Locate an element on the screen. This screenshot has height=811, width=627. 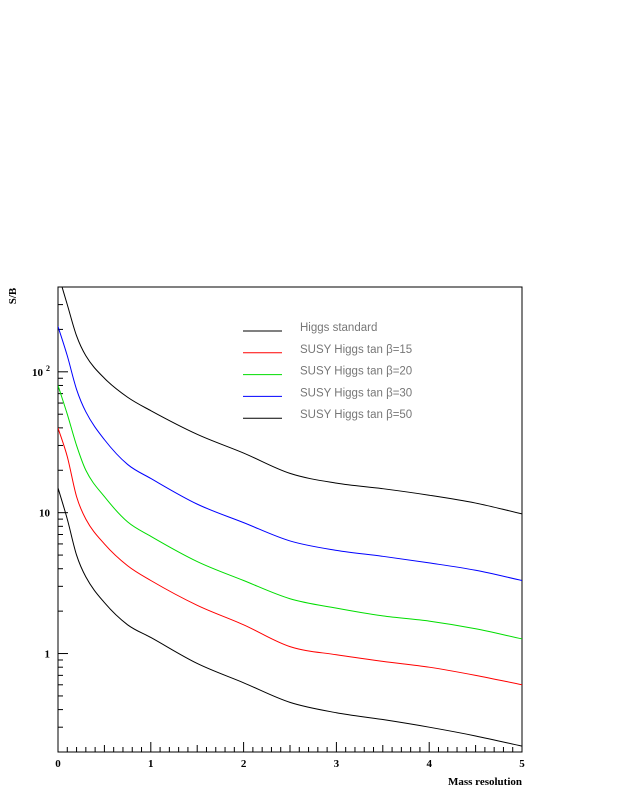
x-tick-label: 5 is located at coordinates (522, 764).